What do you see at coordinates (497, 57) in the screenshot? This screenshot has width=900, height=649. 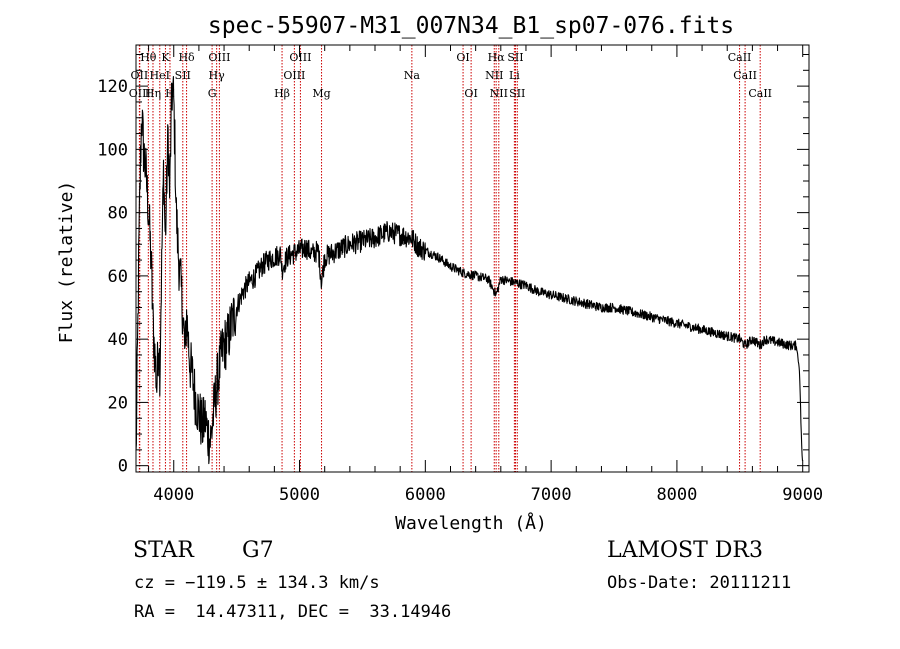 I see `line-label: Hα` at bounding box center [497, 57].